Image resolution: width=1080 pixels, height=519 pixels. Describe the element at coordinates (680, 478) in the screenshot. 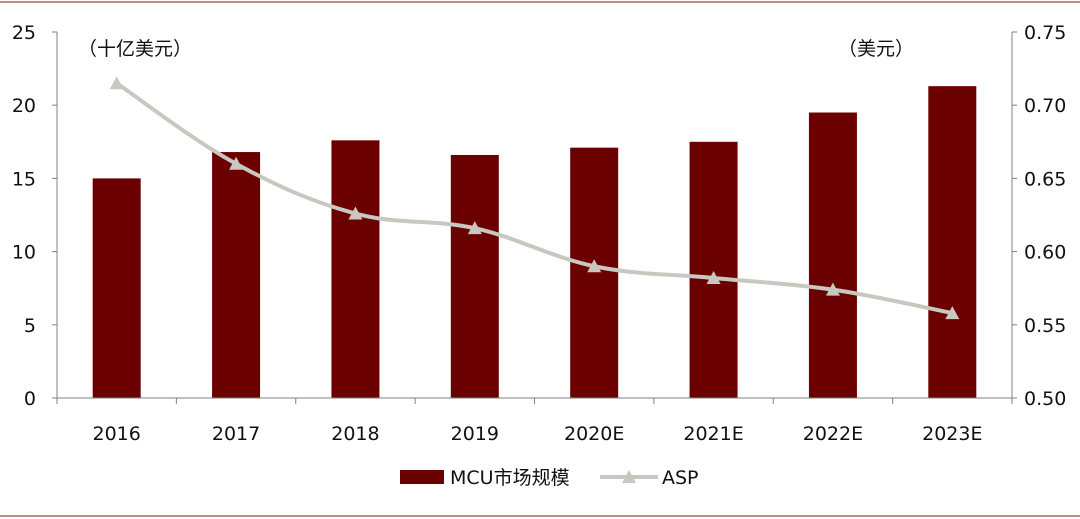

I see `legend-line-label: ASP` at that location.